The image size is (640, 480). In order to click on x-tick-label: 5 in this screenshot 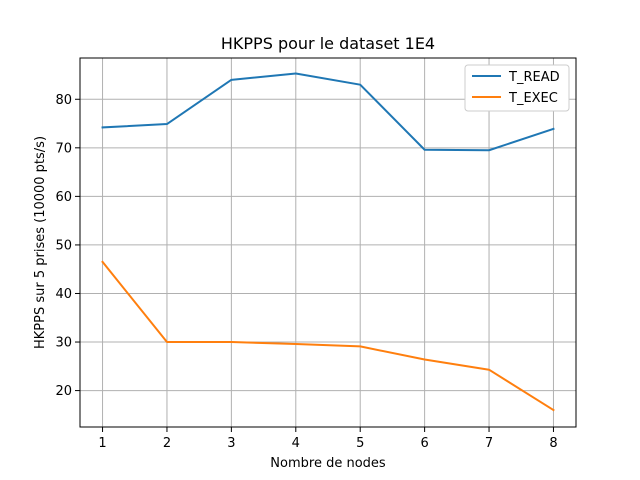, I will do `click(360, 443)`.